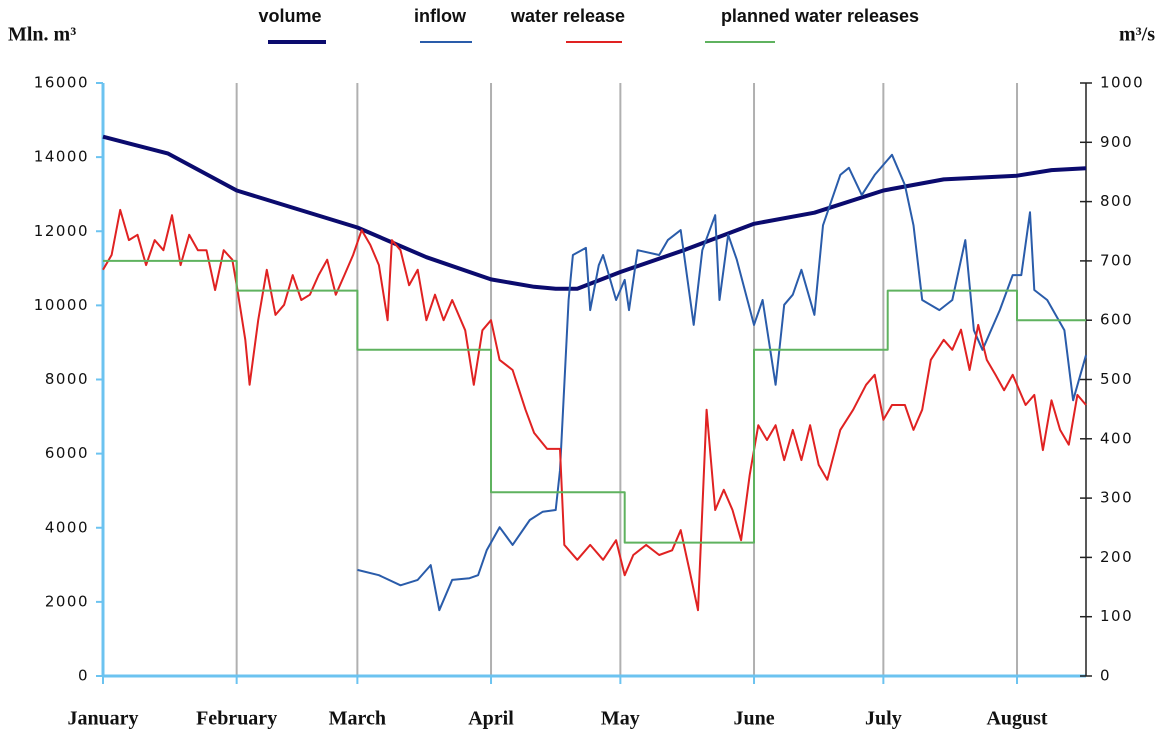  I want to click on y2-axis-title: m³/s, so click(1137, 35).